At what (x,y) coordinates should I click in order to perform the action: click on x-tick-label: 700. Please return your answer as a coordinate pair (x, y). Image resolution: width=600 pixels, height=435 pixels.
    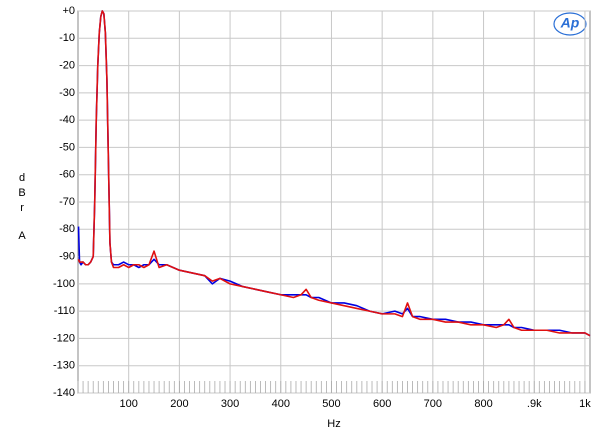
    Looking at the image, I should click on (433, 404).